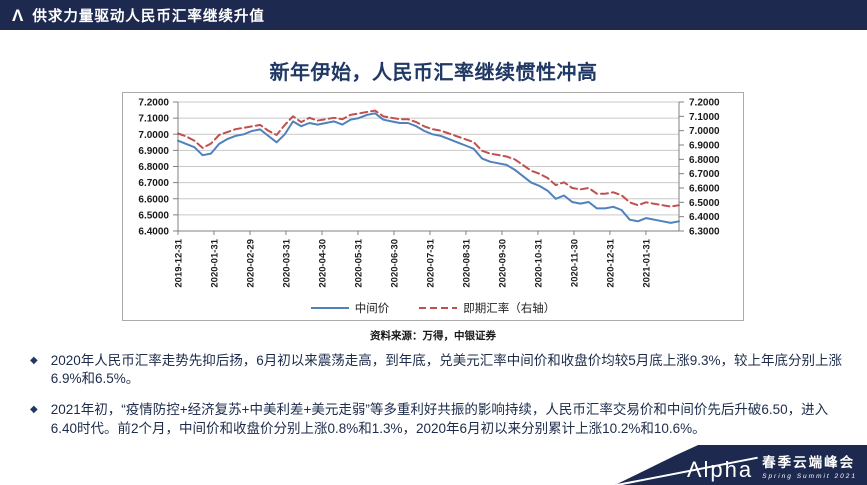  I want to click on alpha-triangle-logo-icon: Λ, so click(18, 15).